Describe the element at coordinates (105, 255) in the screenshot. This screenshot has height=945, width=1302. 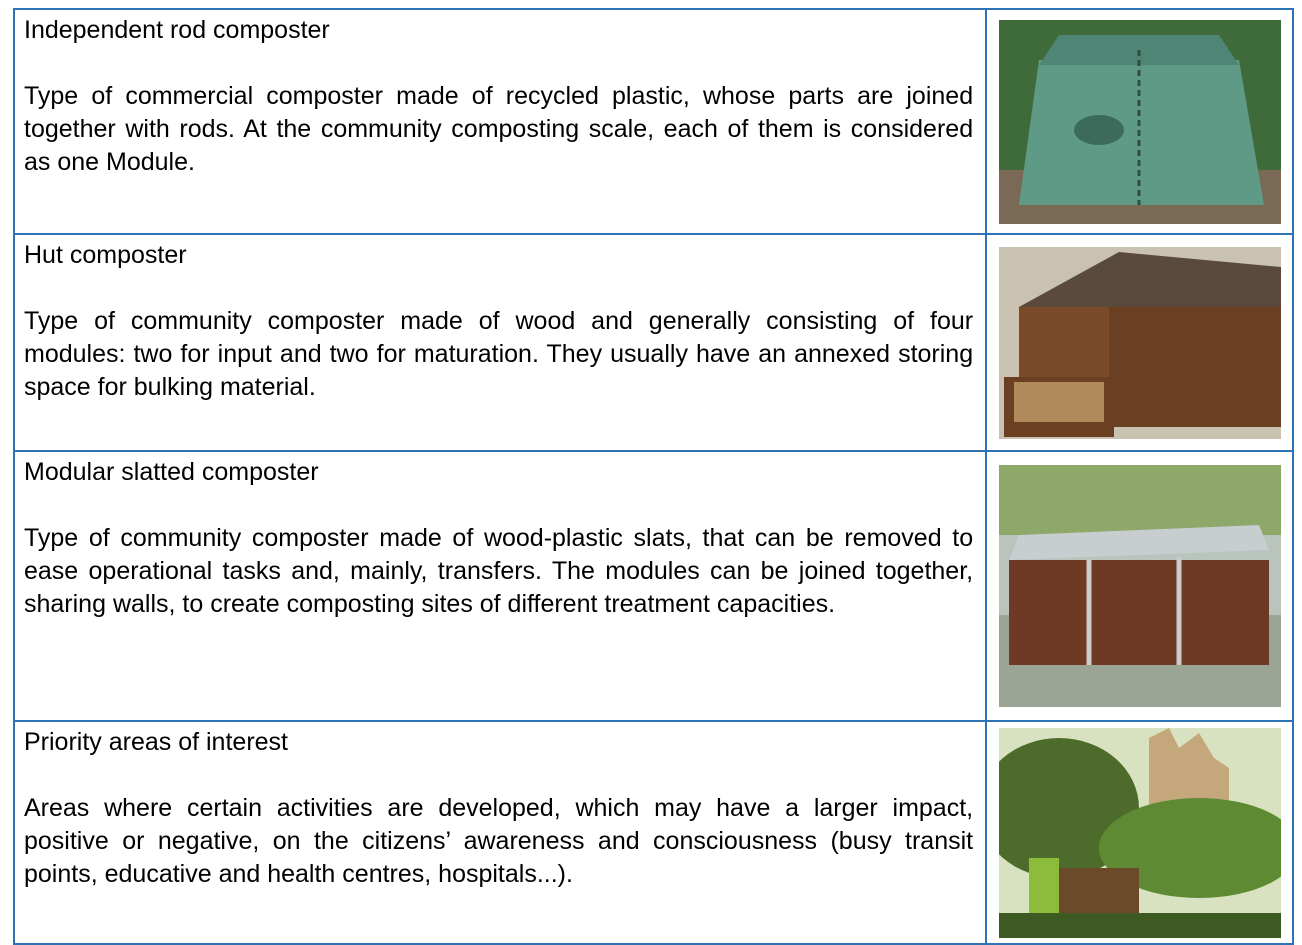
I see `term: Hut composter` at that location.